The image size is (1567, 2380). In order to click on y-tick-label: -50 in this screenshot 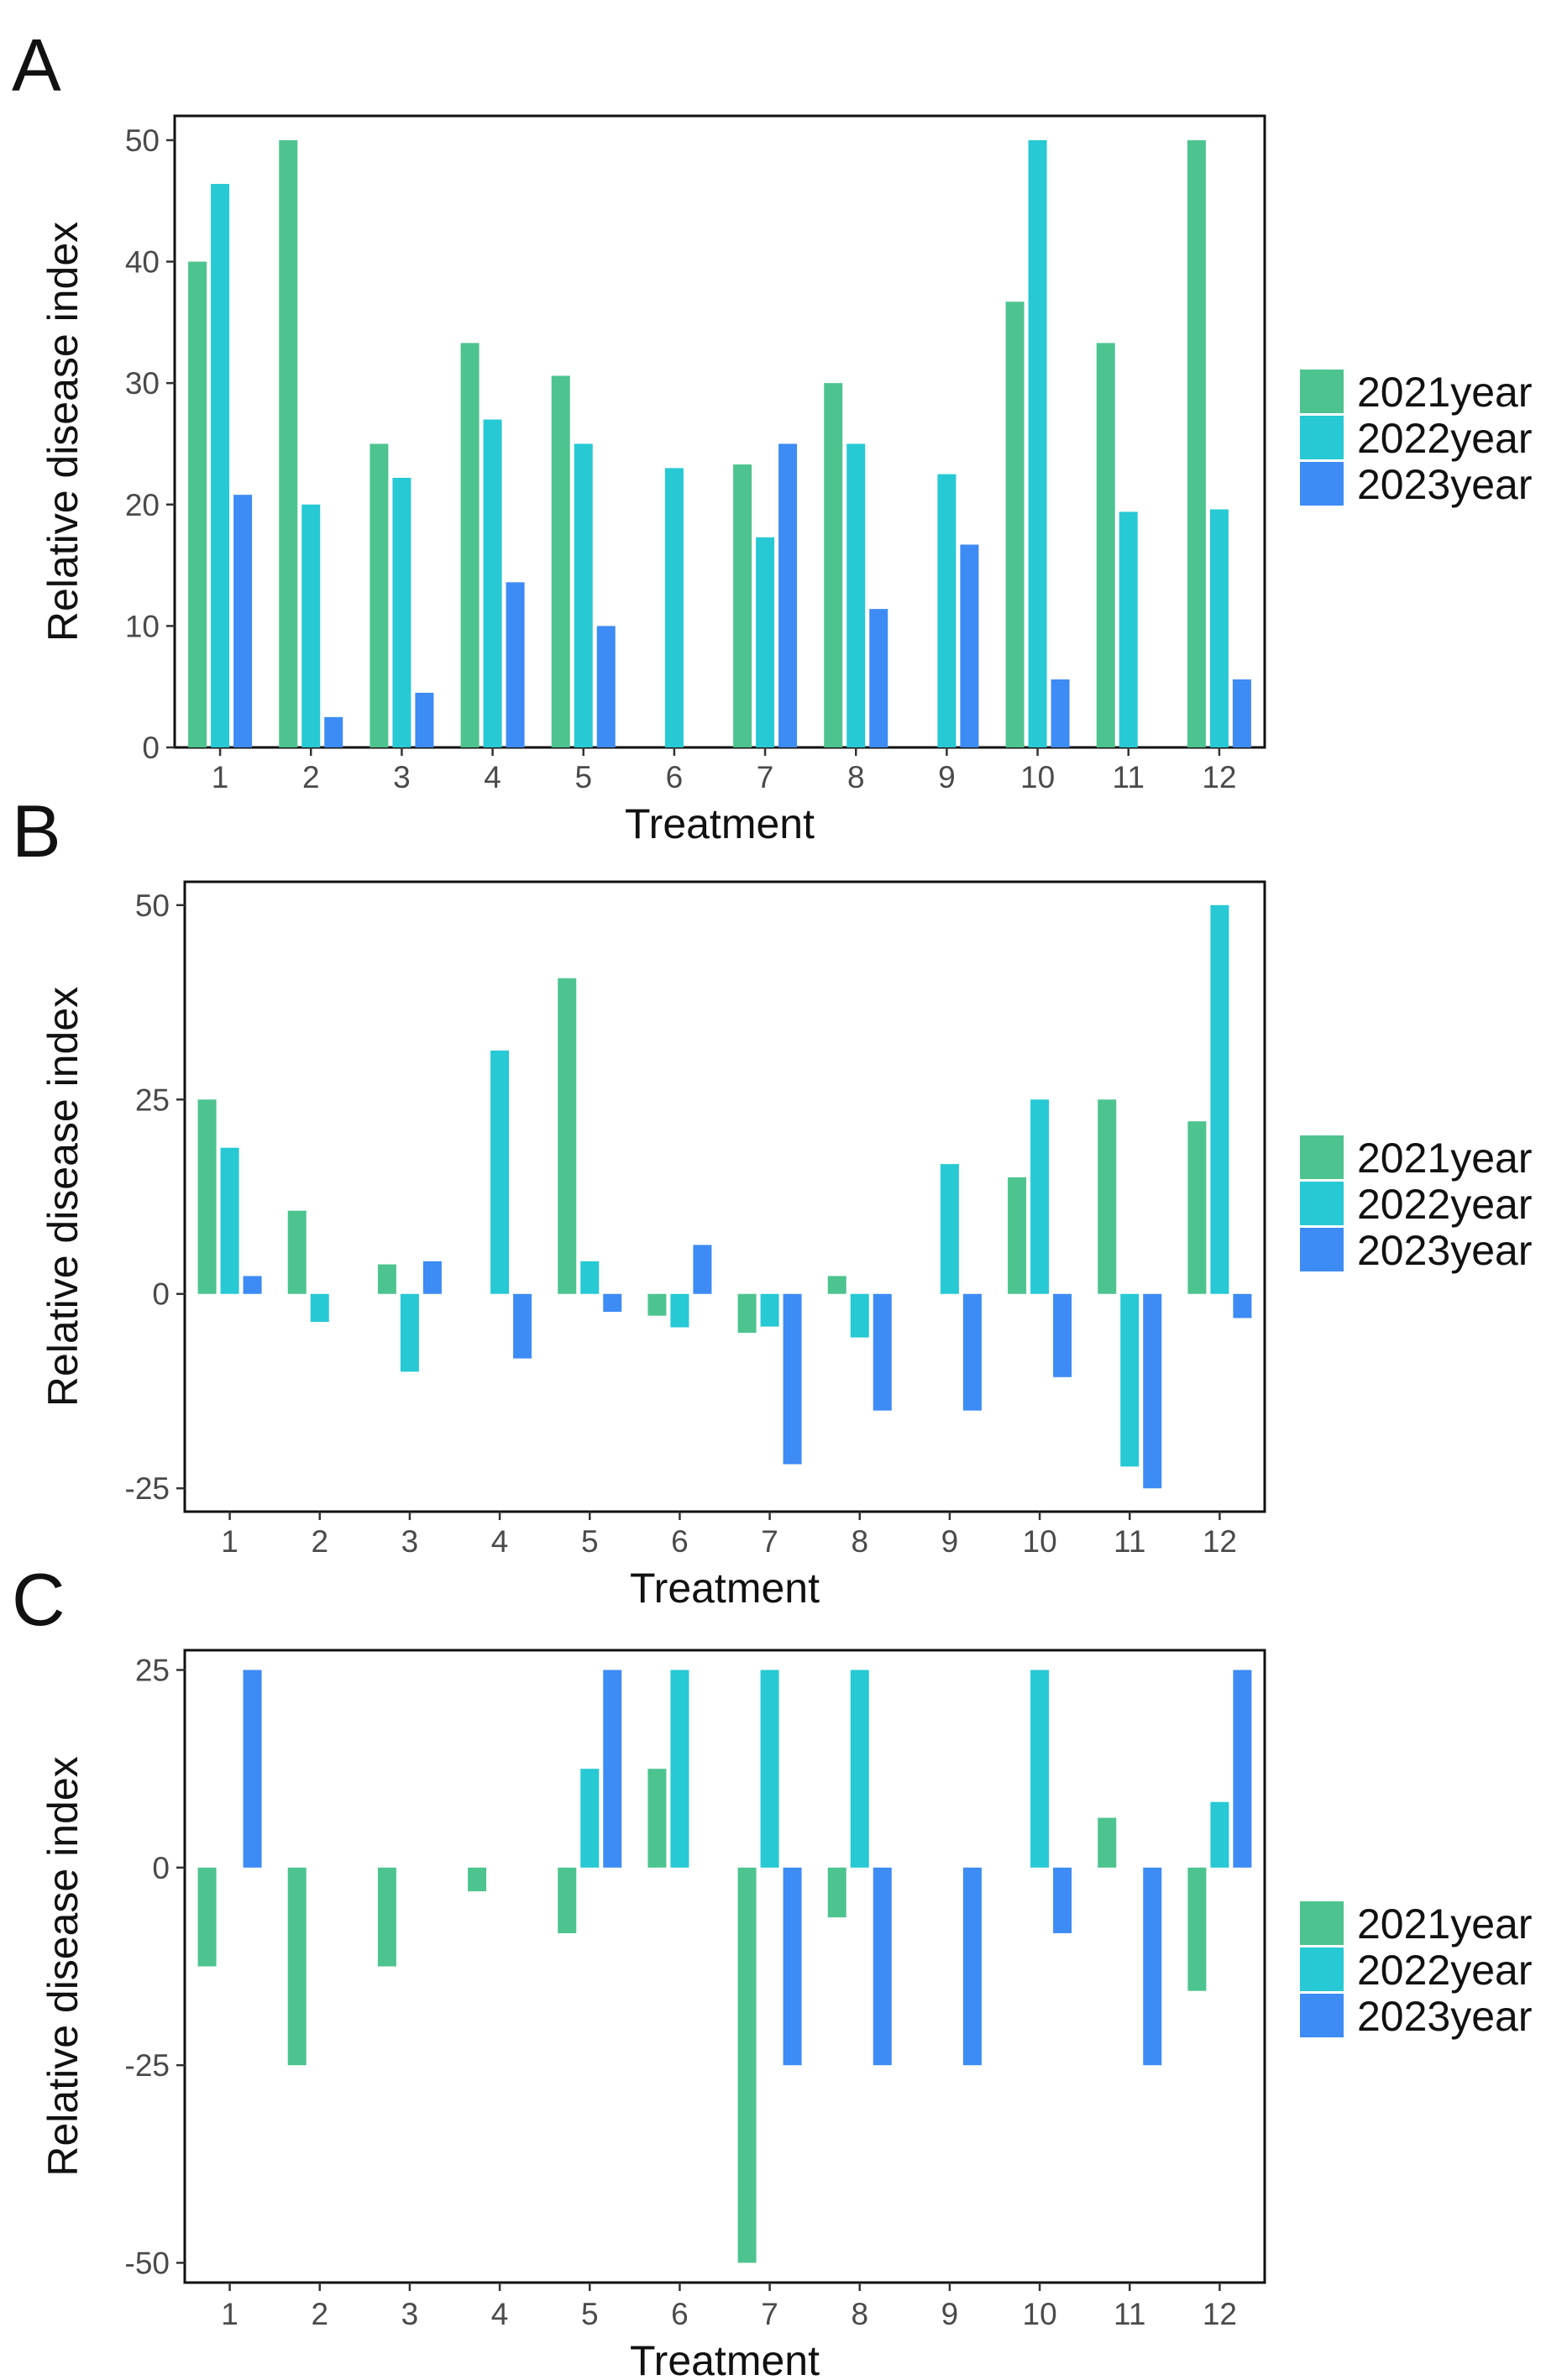, I will do `click(147, 2263)`.